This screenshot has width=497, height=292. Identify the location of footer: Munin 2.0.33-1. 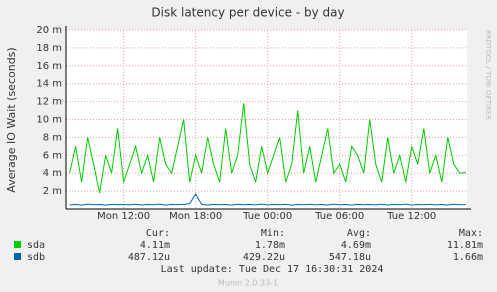
(248, 283).